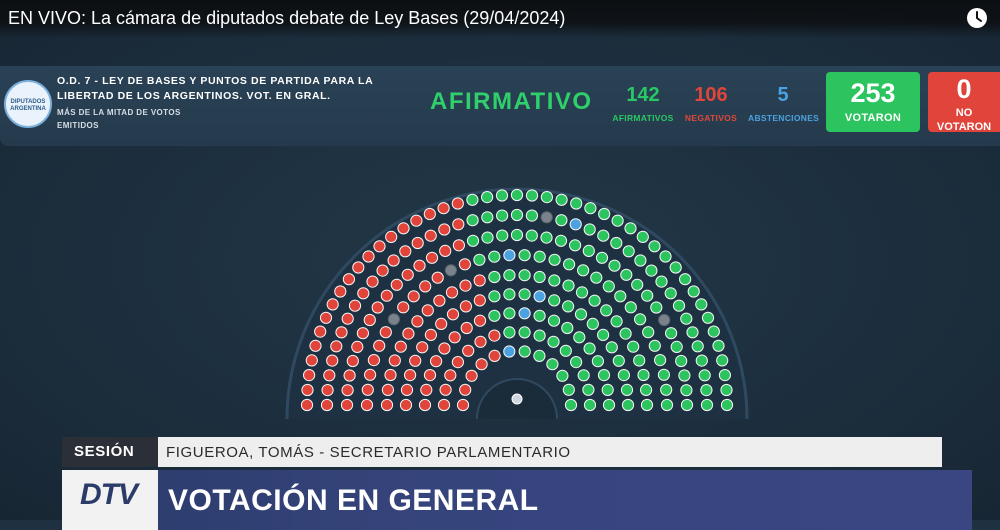 The height and width of the screenshot is (530, 1000). What do you see at coordinates (643, 118) in the screenshot?
I see `affirmative-label: AFIRMATIVOS` at bounding box center [643, 118].